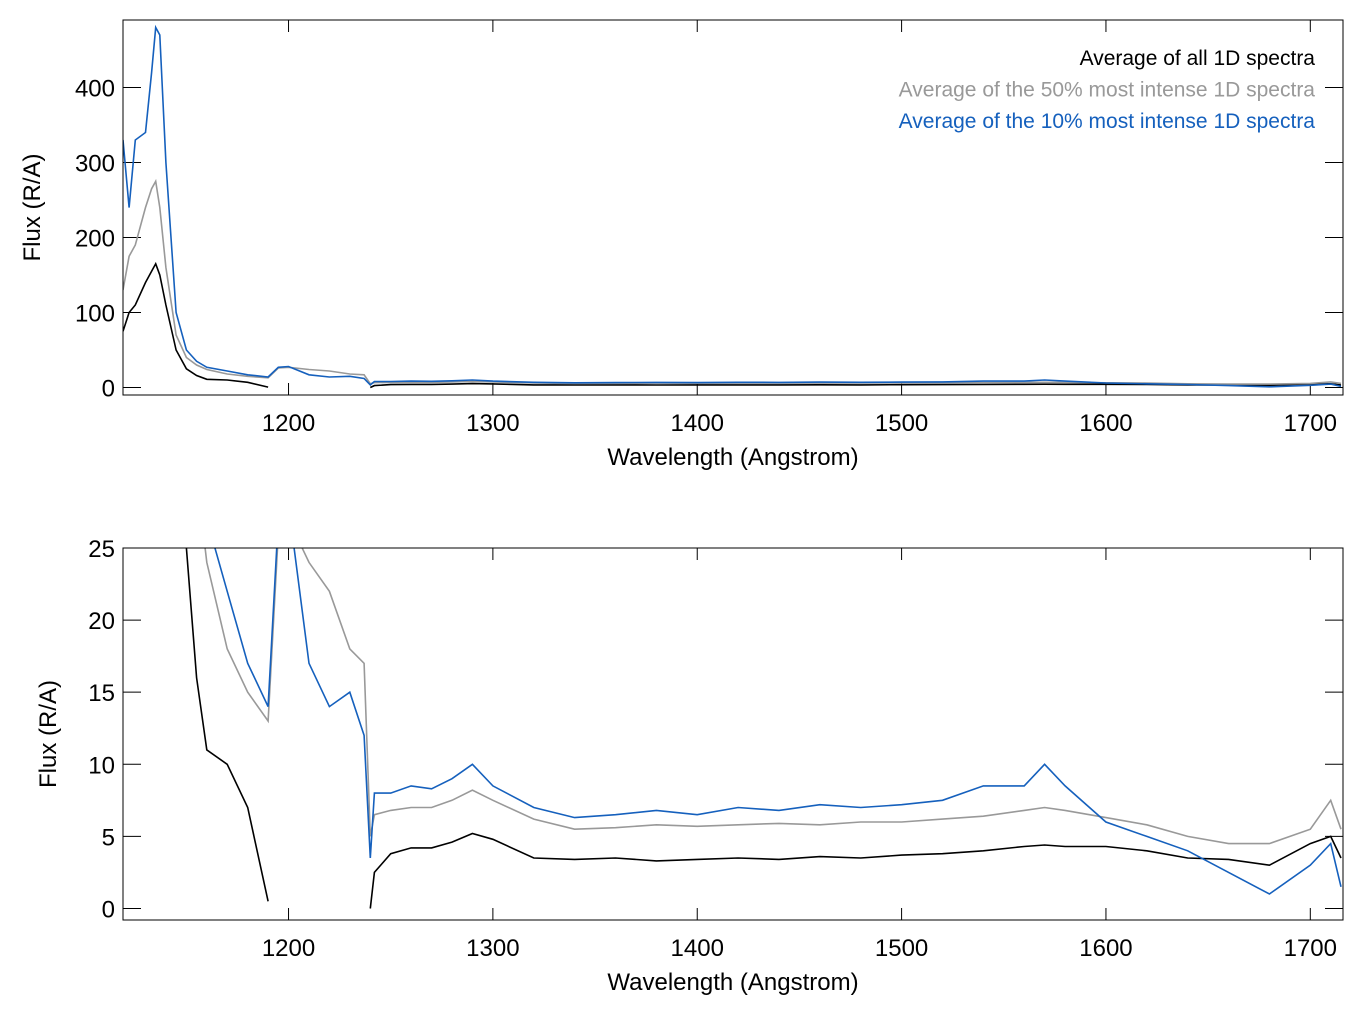  Describe the element at coordinates (101, 549) in the screenshot. I see `y-tick-label: 25` at that location.